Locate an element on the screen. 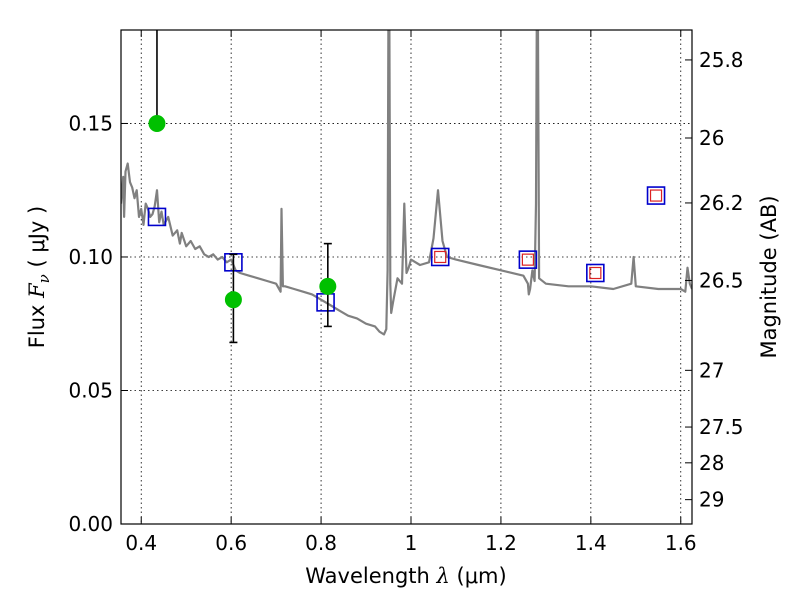 The width and height of the screenshot is (800, 600). x-tick-label: 1.2 is located at coordinates (501, 543).